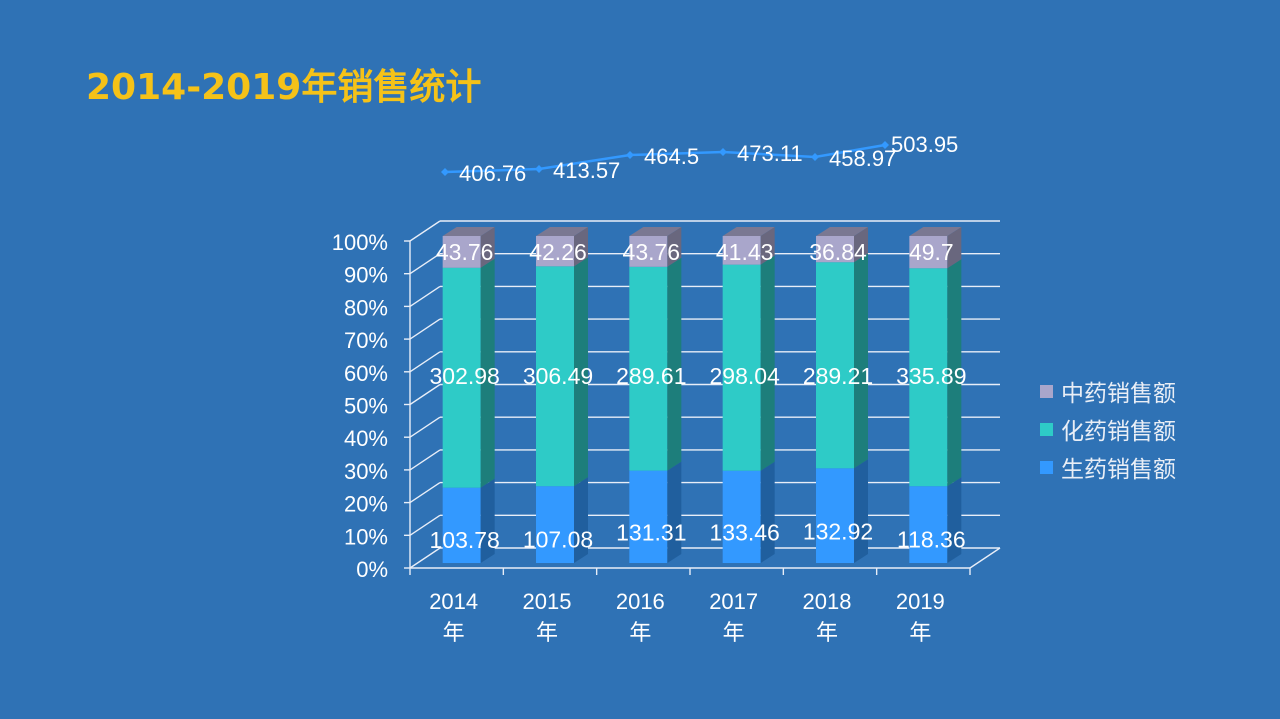 Image resolution: width=1280 pixels, height=719 pixels. Describe the element at coordinates (827, 601) in the screenshot. I see `x-tick-label: 2018` at that location.